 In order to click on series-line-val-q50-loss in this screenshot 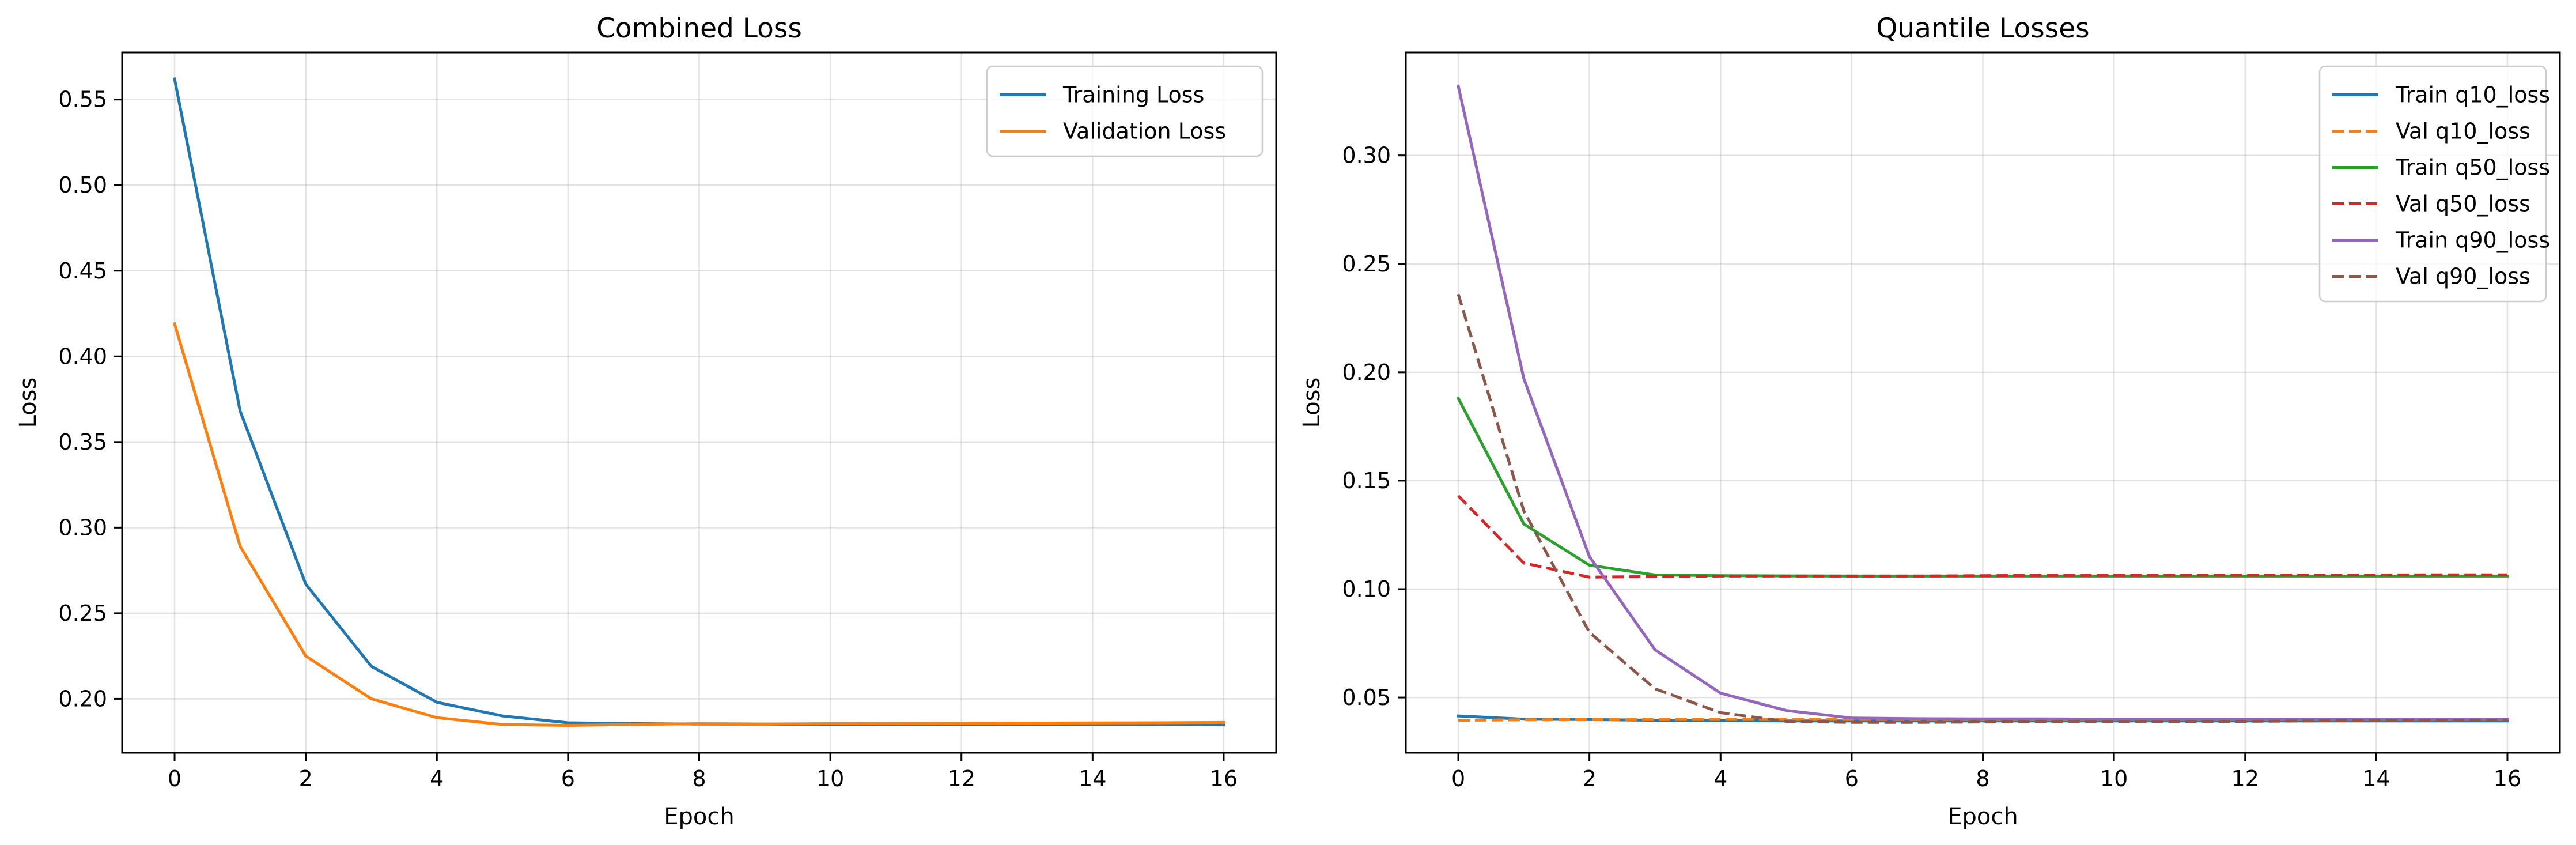, I will do `click(1982, 537)`.